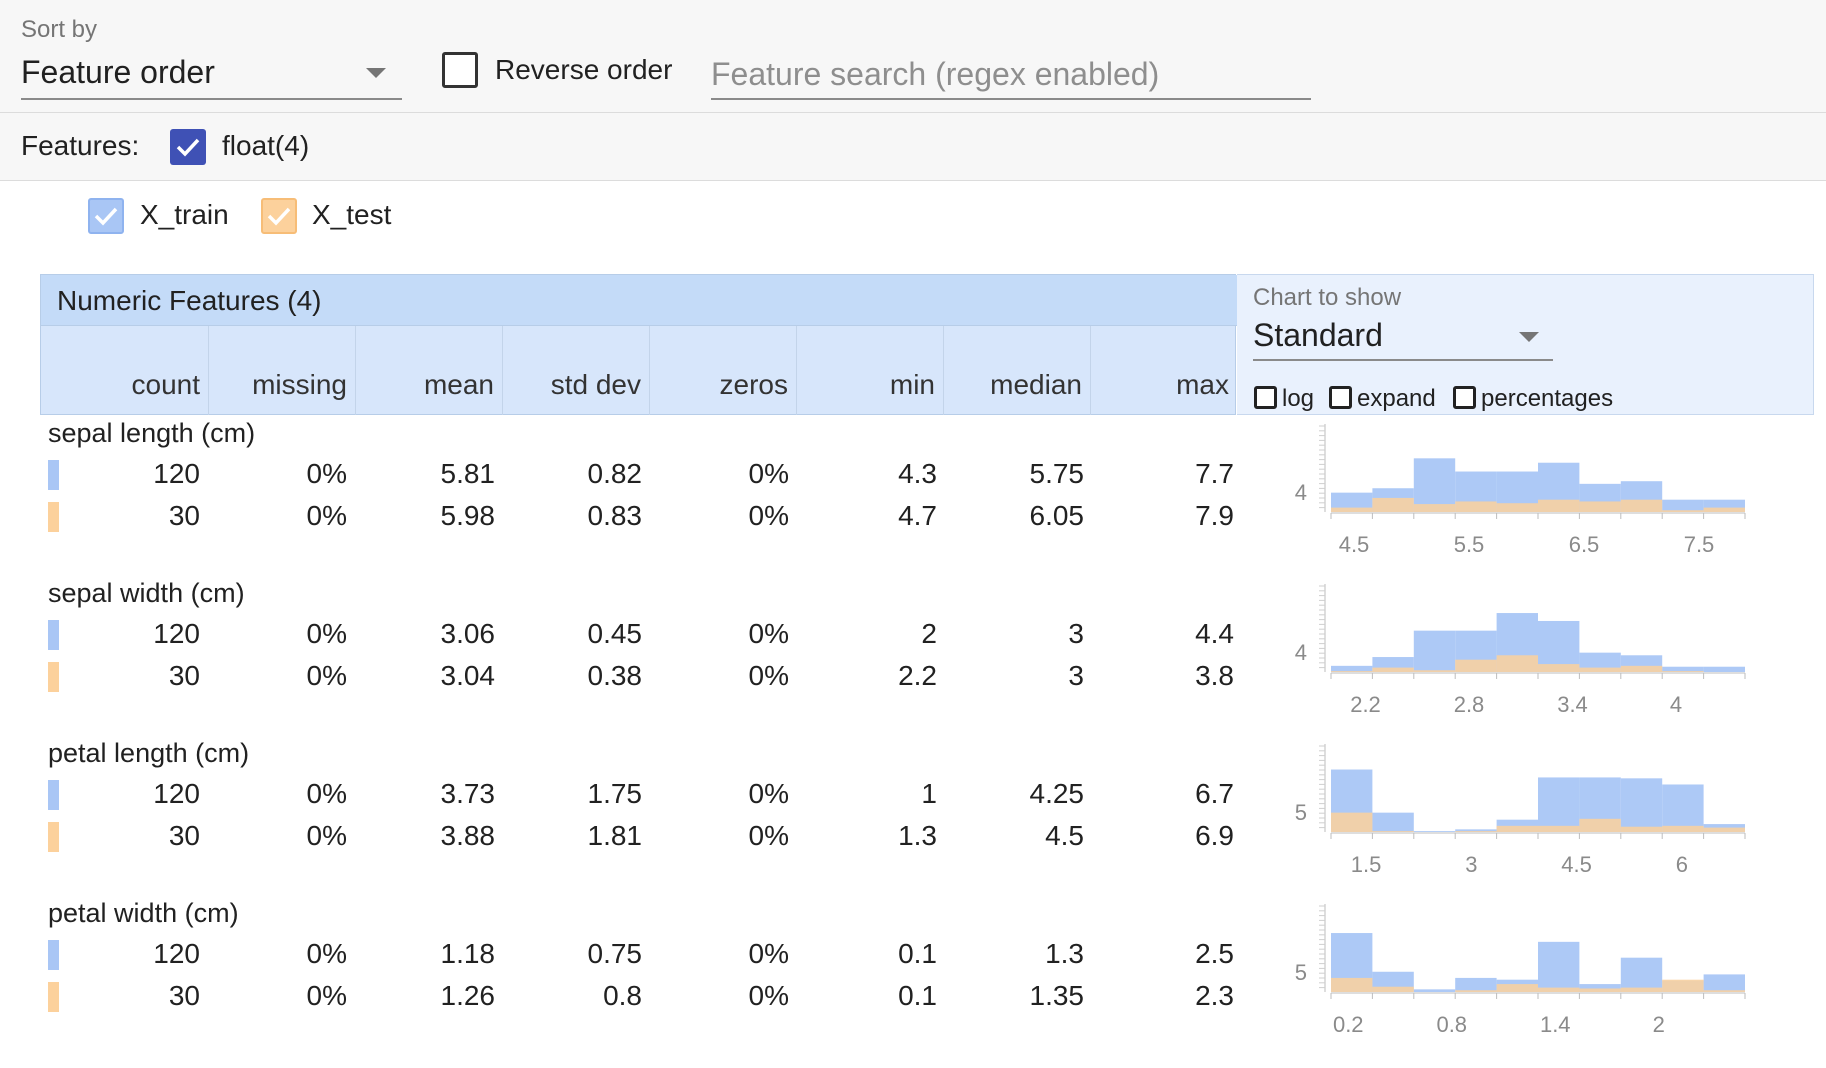  What do you see at coordinates (1340, 397) in the screenshot?
I see `expand-checkbox` at bounding box center [1340, 397].